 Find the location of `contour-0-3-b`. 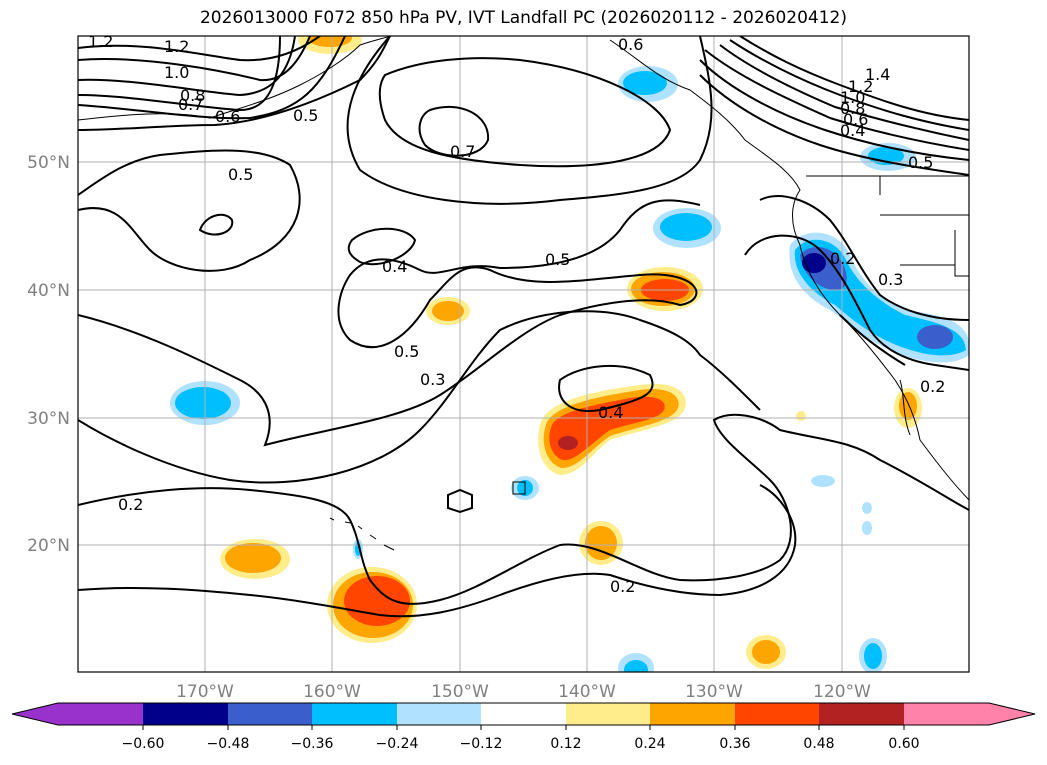

contour-0-3-b is located at coordinates (864, 258).